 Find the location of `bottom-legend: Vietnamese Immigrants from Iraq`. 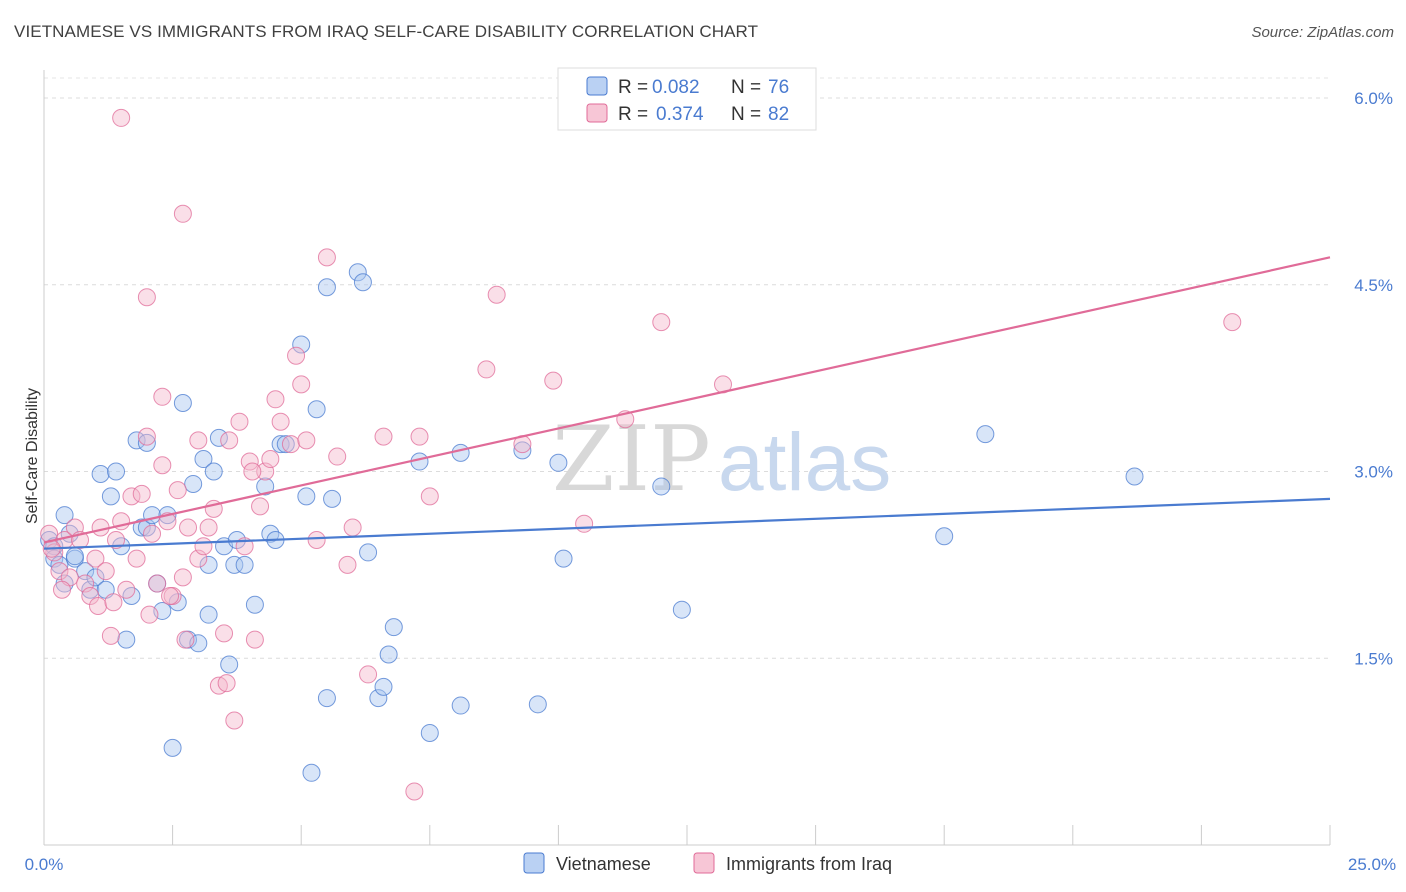

bottom-legend: Vietnamese Immigrants from Iraq is located at coordinates (707, 863).